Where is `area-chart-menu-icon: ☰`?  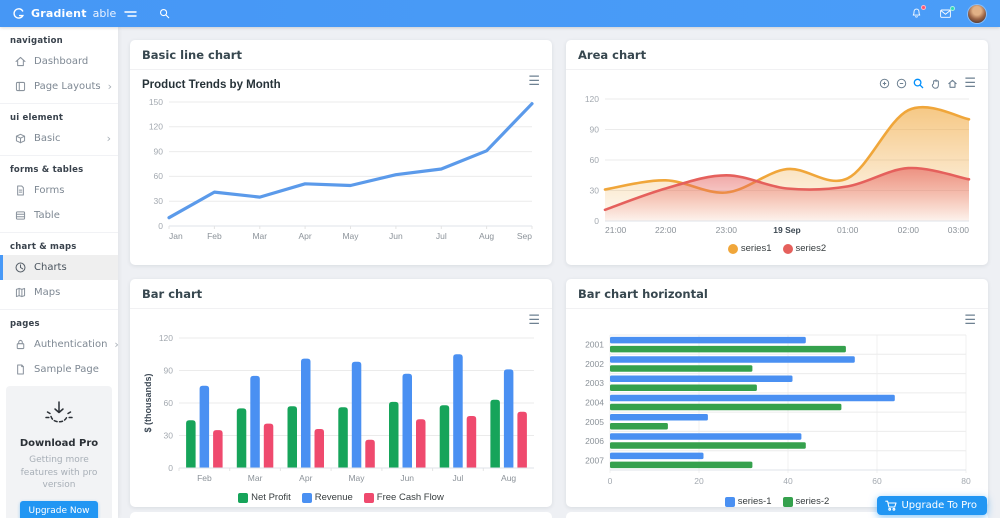 area-chart-menu-icon: ☰ is located at coordinates (970, 83).